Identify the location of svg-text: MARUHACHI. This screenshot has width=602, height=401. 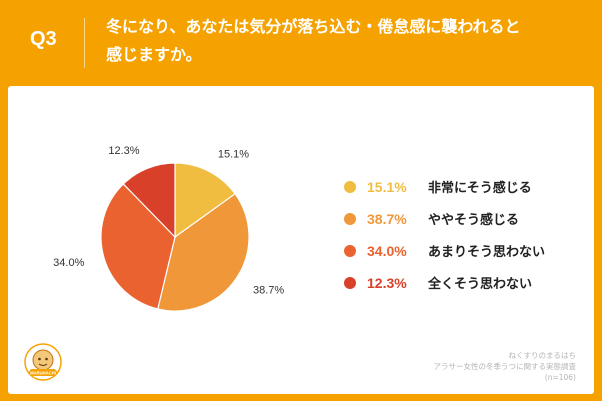
(43, 373).